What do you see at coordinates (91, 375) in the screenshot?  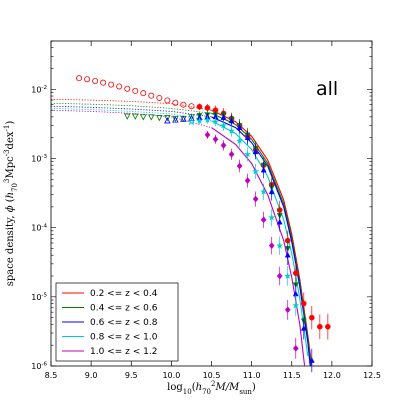 I see `x-tick-label: 9.0` at bounding box center [91, 375].